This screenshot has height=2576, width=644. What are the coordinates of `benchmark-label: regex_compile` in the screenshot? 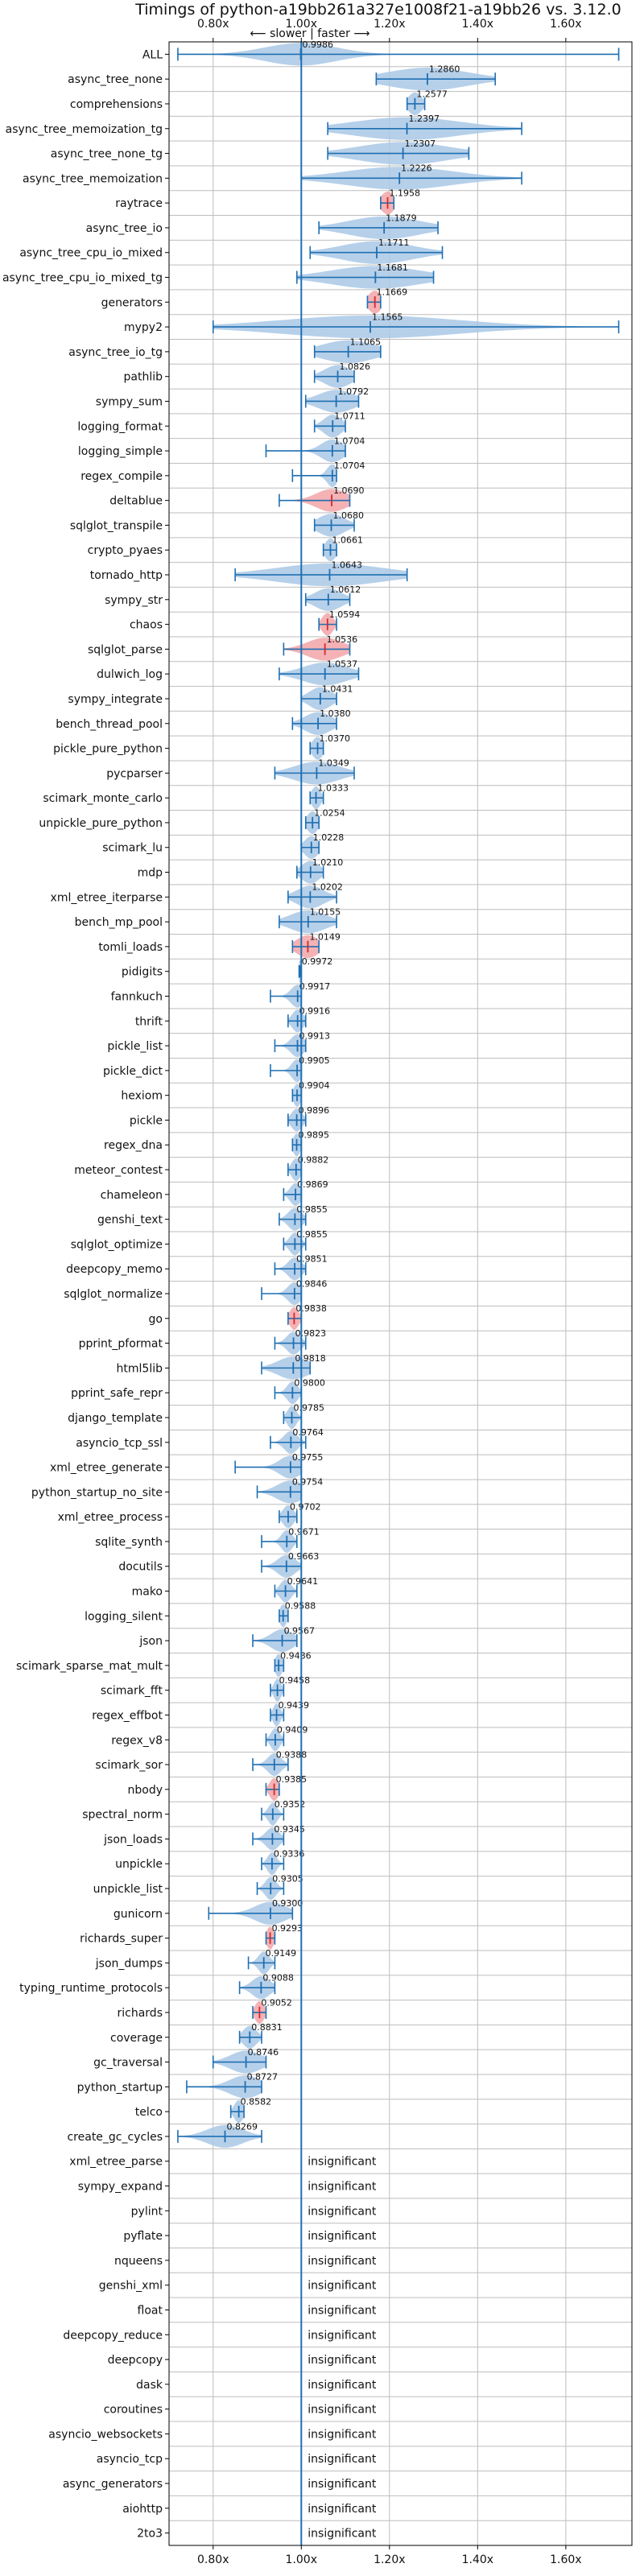 It's located at (121, 476).